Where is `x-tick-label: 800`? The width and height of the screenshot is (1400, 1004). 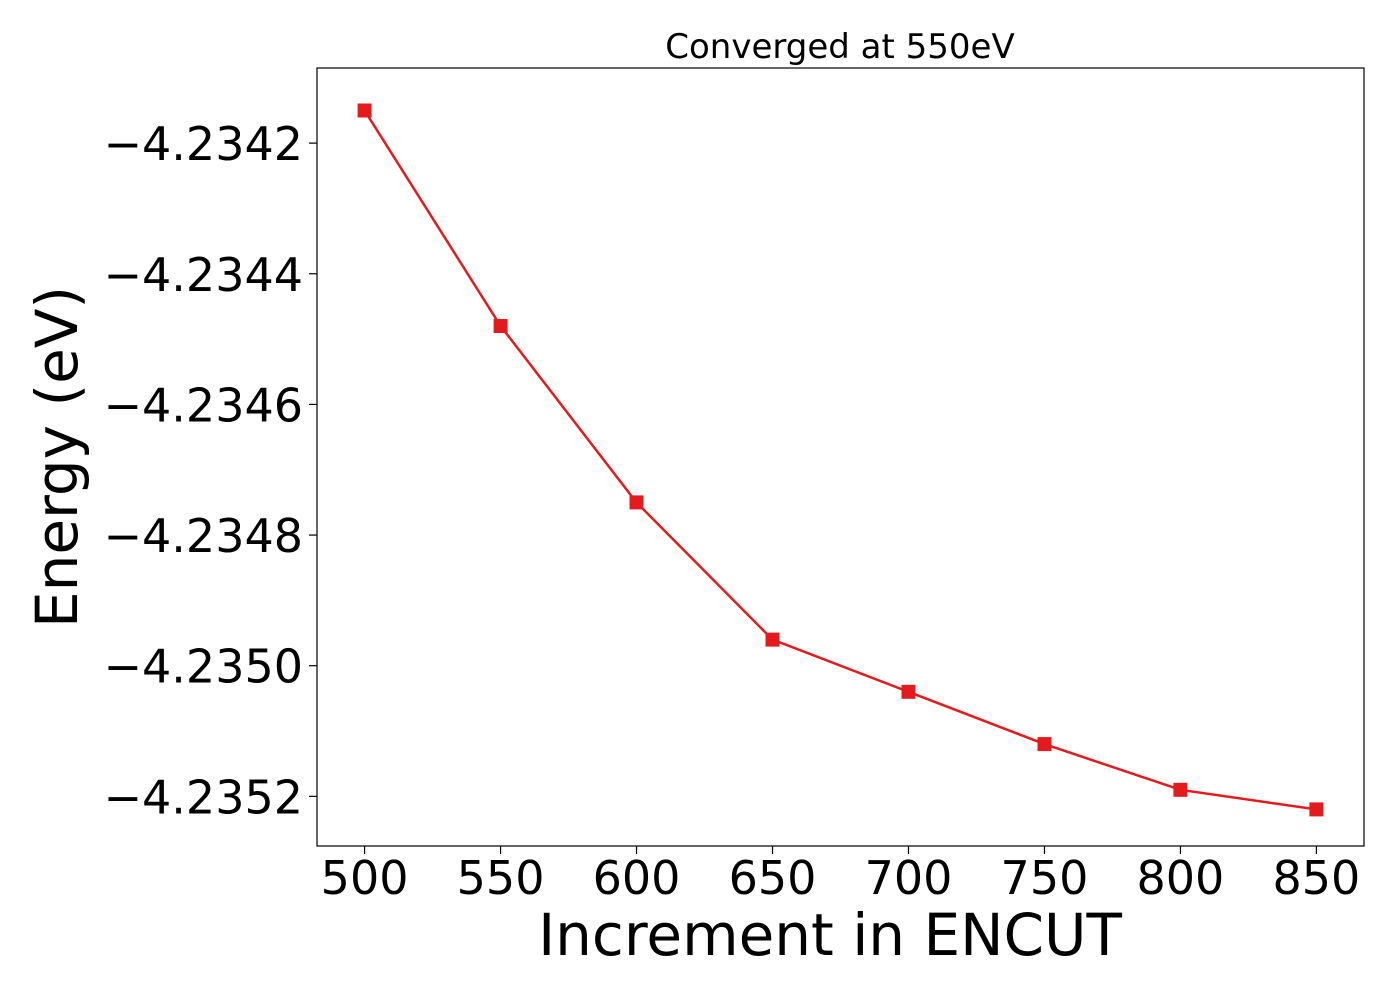
x-tick-label: 800 is located at coordinates (1181, 878).